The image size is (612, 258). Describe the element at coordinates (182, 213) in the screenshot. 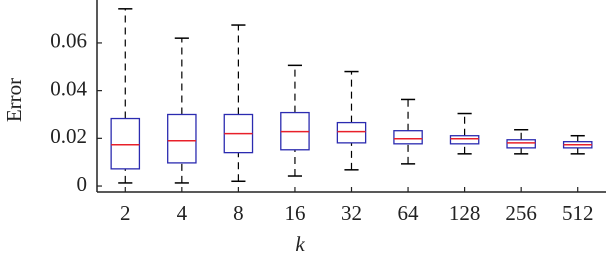

I see `x-tick-label: 4` at that location.